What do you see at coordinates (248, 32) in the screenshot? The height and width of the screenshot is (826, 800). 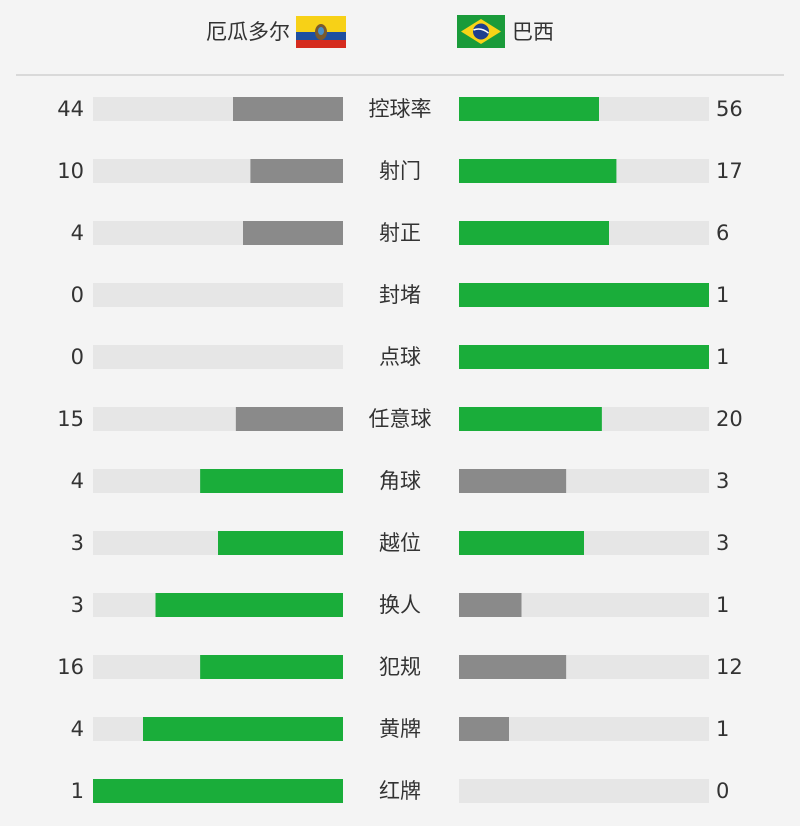 I see `home-team: 厄瓜多尔` at bounding box center [248, 32].